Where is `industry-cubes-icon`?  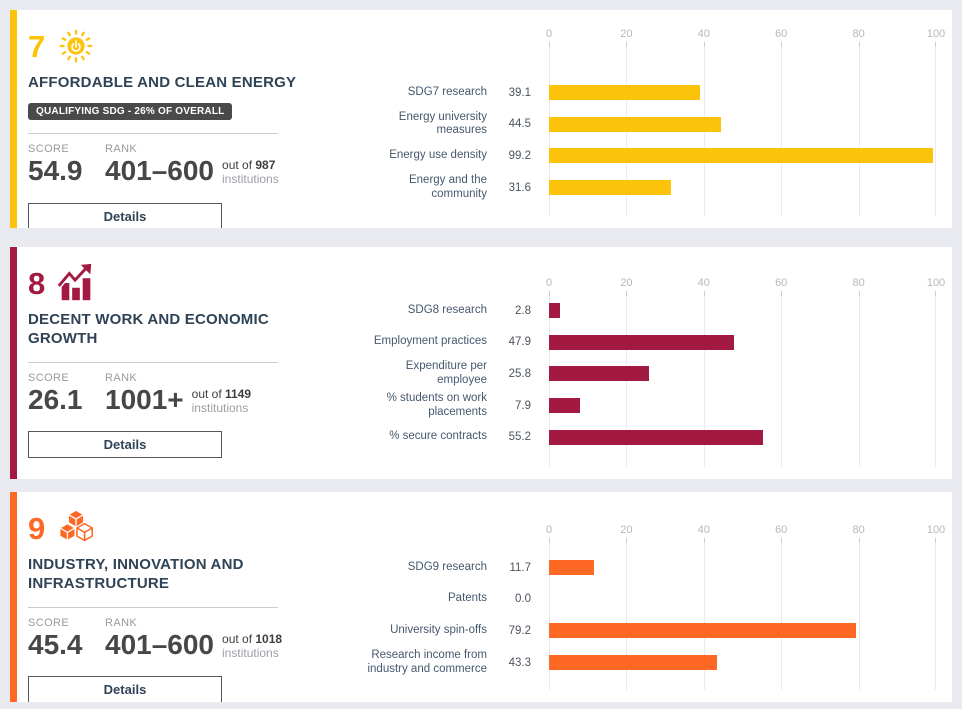
industry-cubes-icon is located at coordinates (76, 528).